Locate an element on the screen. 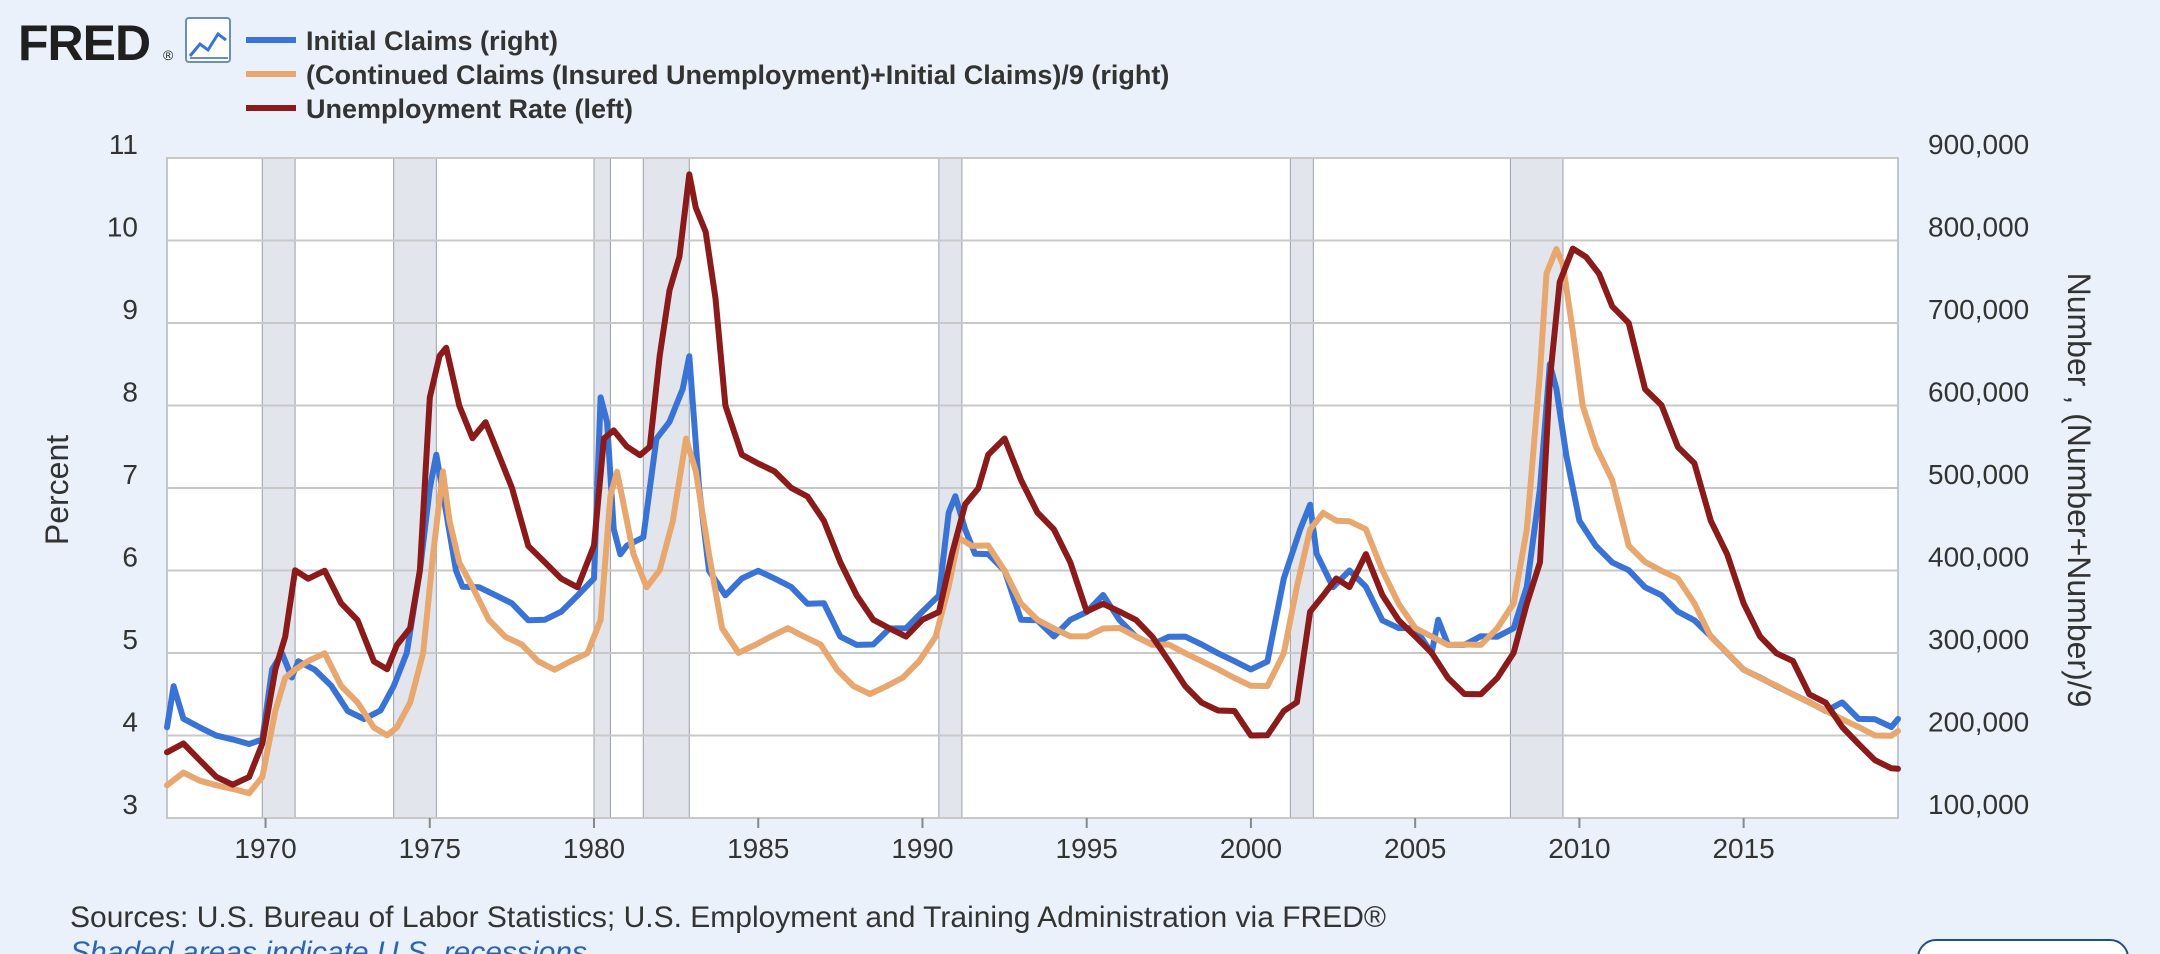 The height and width of the screenshot is (954, 2160). y-left-tick-label: 8 is located at coordinates (130, 392).